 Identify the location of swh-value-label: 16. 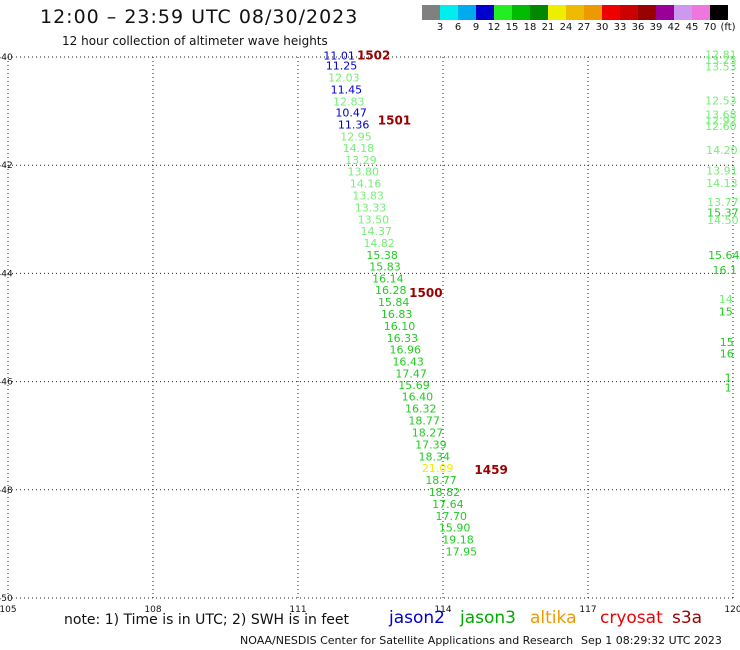
(727, 353).